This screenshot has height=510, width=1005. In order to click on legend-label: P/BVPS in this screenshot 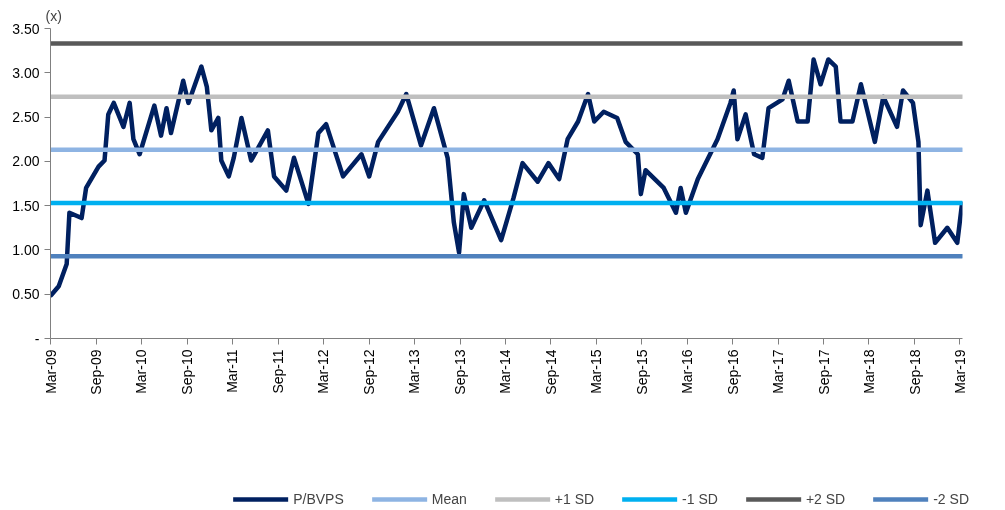, I will do `click(318, 498)`.